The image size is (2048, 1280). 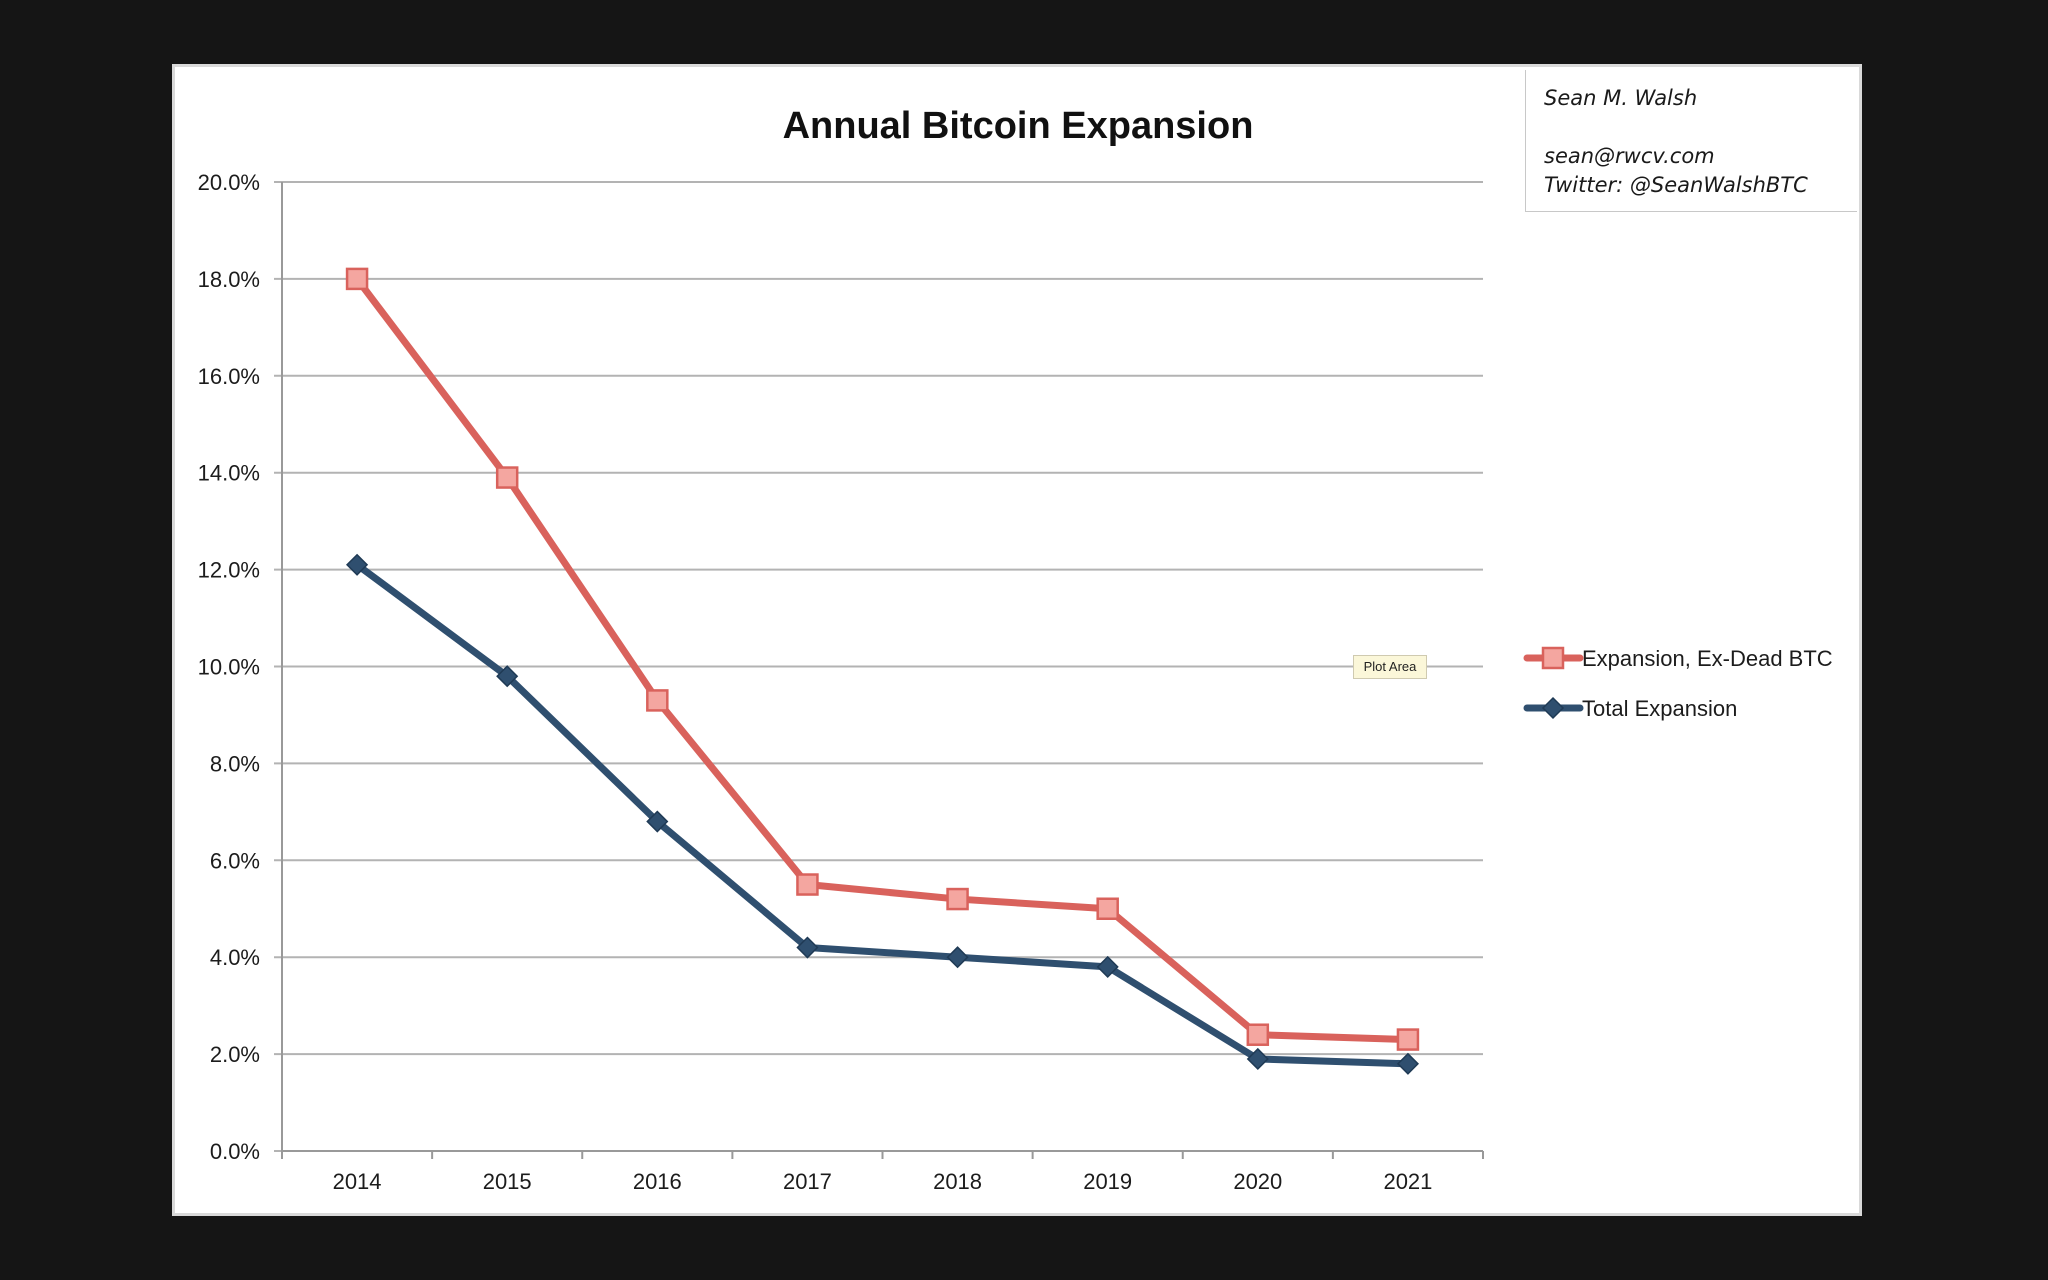 What do you see at coordinates (1018, 126) in the screenshot?
I see `chart-title: Annual Bitcoin Expansion` at bounding box center [1018, 126].